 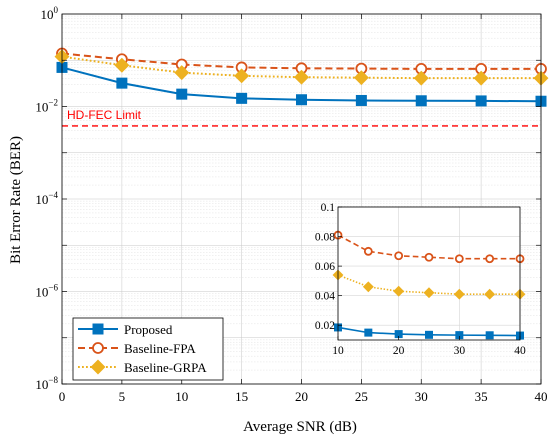 What do you see at coordinates (301, 117) in the screenshot?
I see `hd-fec-limit: HD-FEC Limit` at bounding box center [301, 117].